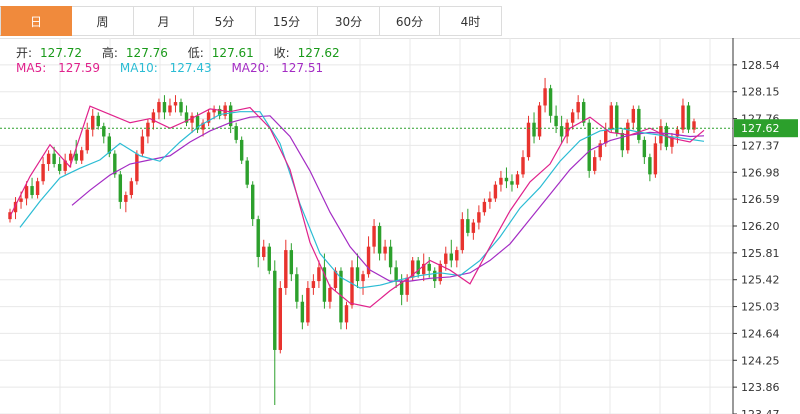 This screenshot has width=800, height=414. I want to click on close-value: 127.62, so click(318, 53).